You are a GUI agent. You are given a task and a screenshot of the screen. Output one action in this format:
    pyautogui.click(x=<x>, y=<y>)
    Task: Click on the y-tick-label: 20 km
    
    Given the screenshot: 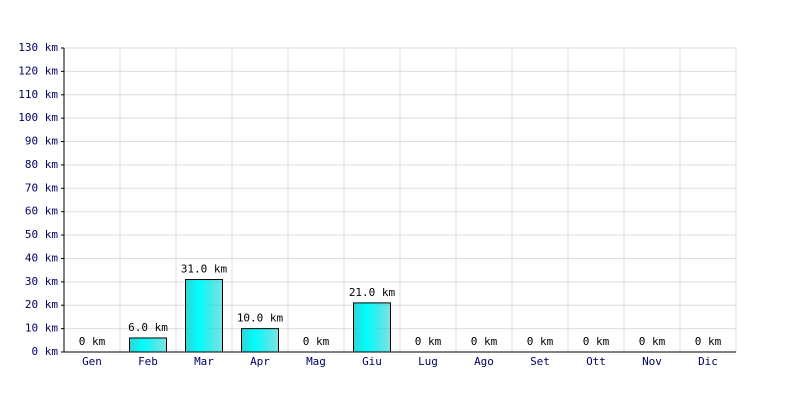 What is the action you would take?
    pyautogui.click(x=41, y=304)
    